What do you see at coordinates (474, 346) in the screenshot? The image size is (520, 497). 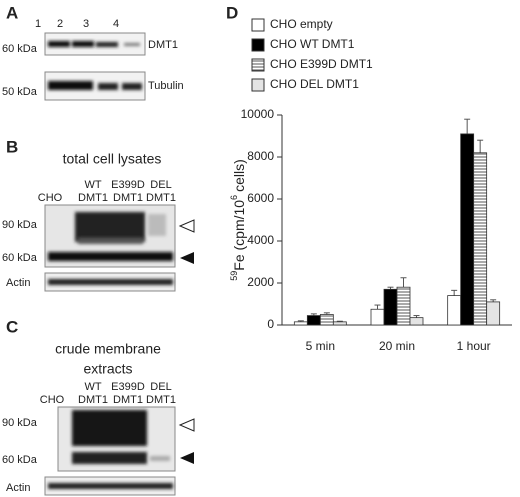 I see `x-tick-label: 1 hour` at bounding box center [474, 346].